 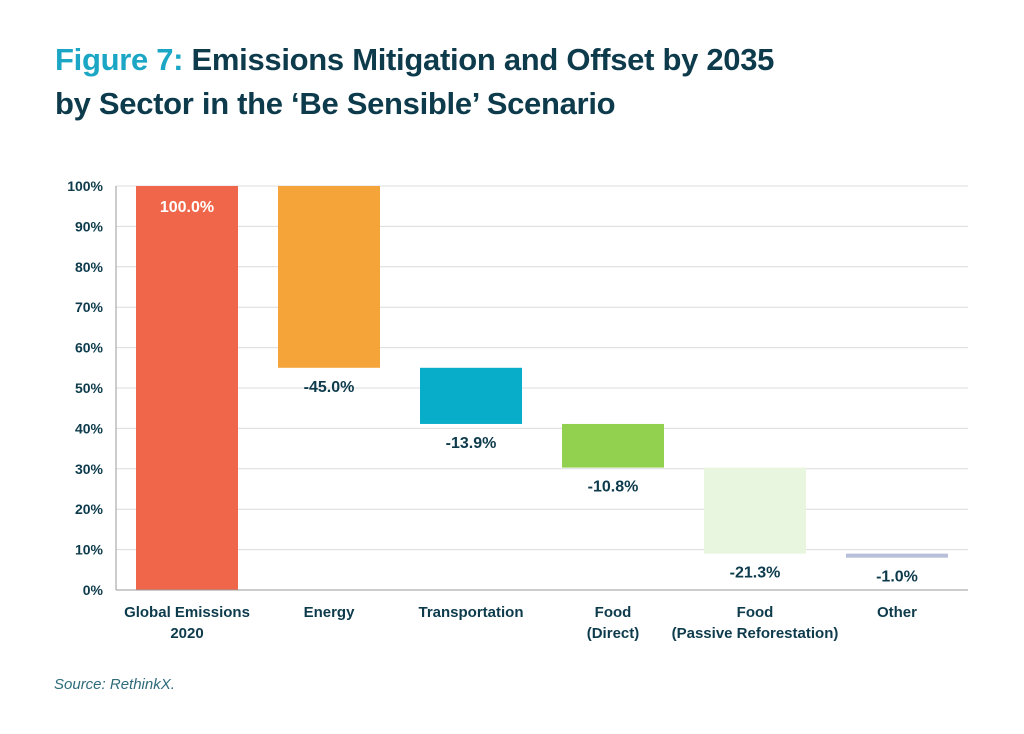 What do you see at coordinates (89, 509) in the screenshot?
I see `y-tick-label: 20%` at bounding box center [89, 509].